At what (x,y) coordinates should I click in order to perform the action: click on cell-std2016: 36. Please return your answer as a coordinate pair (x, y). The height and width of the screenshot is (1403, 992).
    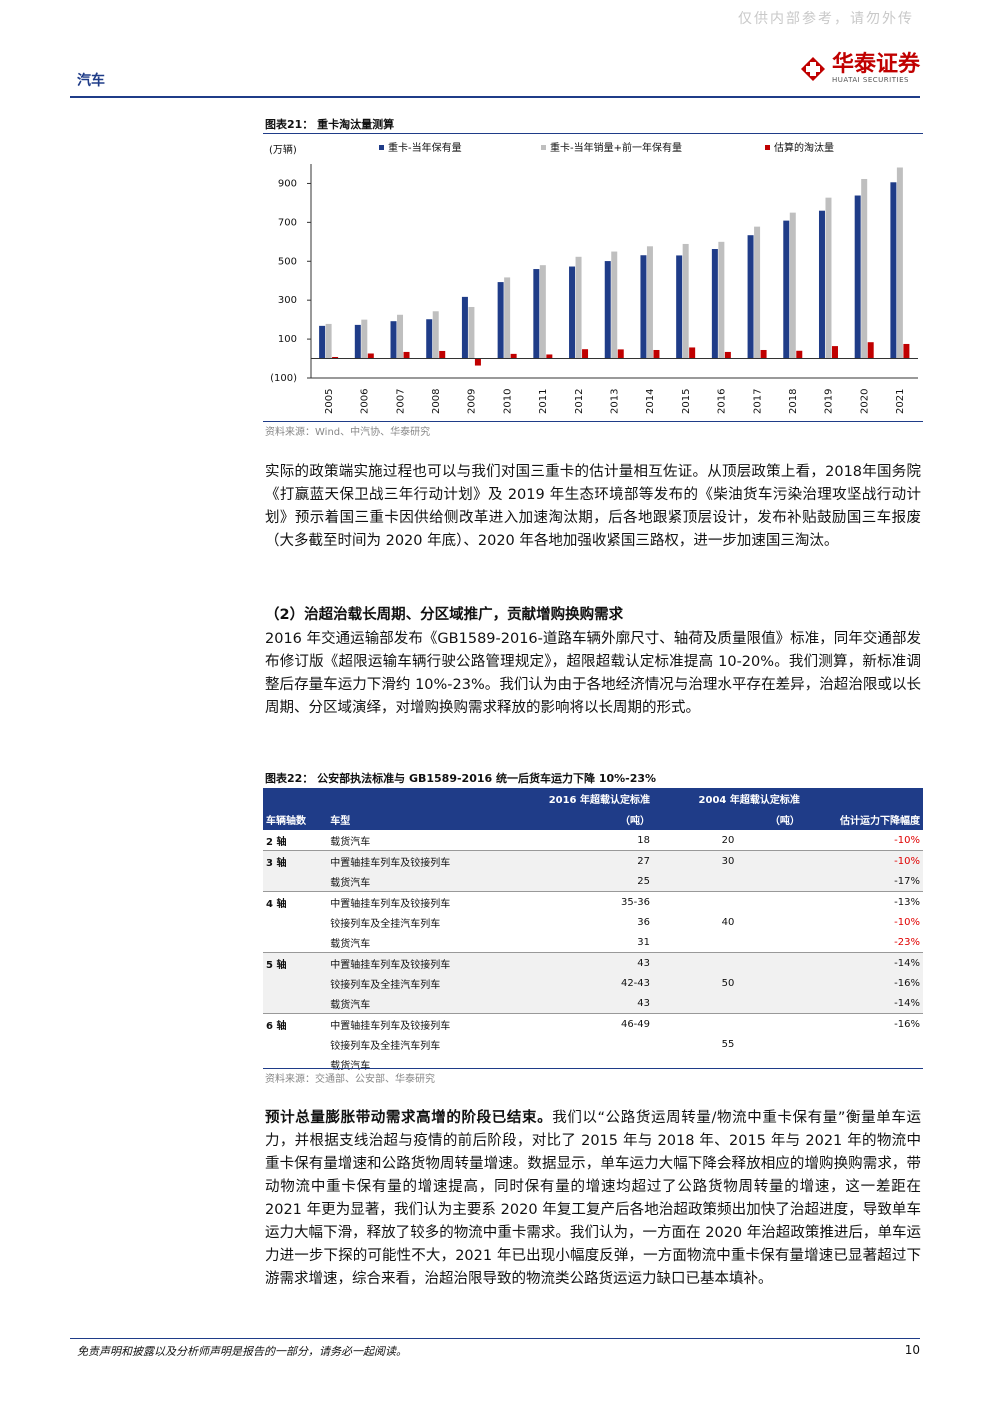
    Looking at the image, I should click on (644, 922).